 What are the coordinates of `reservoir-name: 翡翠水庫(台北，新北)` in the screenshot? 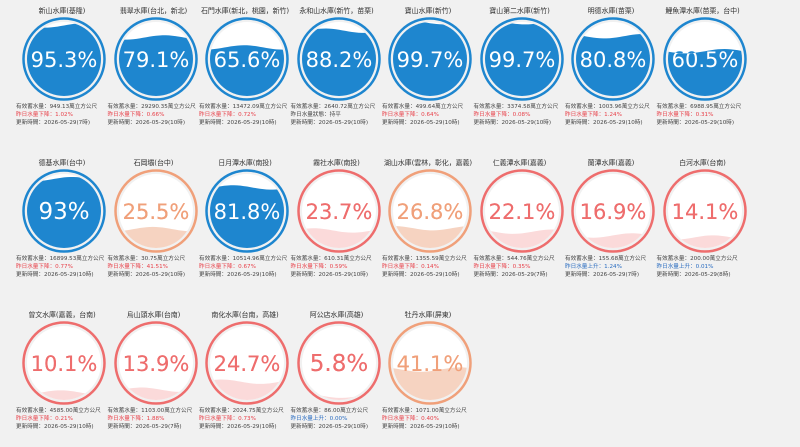 It's located at (153, 11).